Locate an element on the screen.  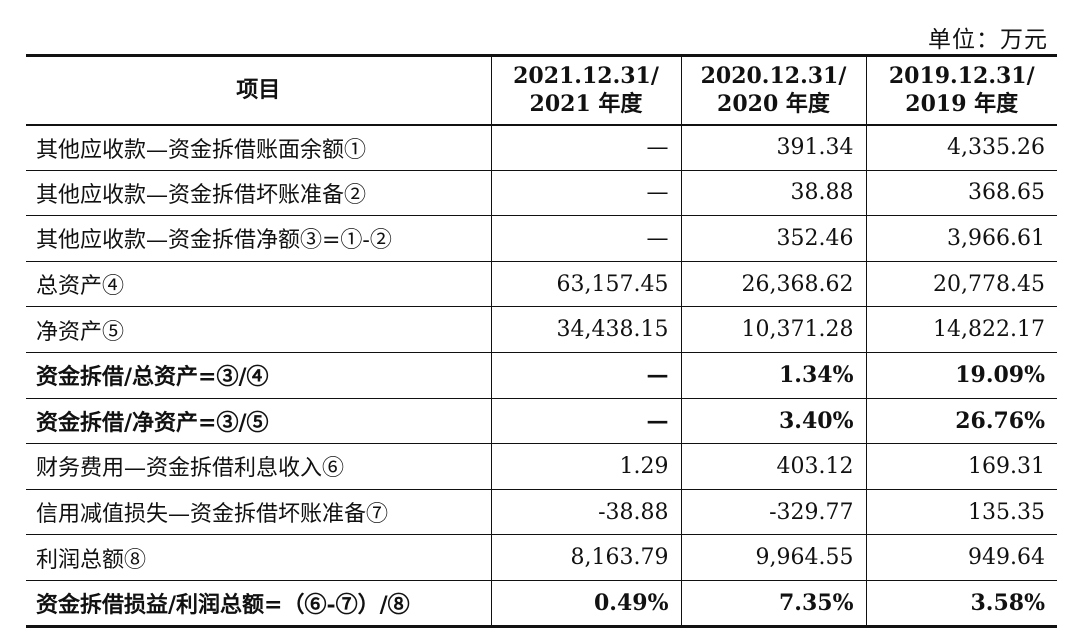
row-value-2020: 7.35% is located at coordinates (773, 603).